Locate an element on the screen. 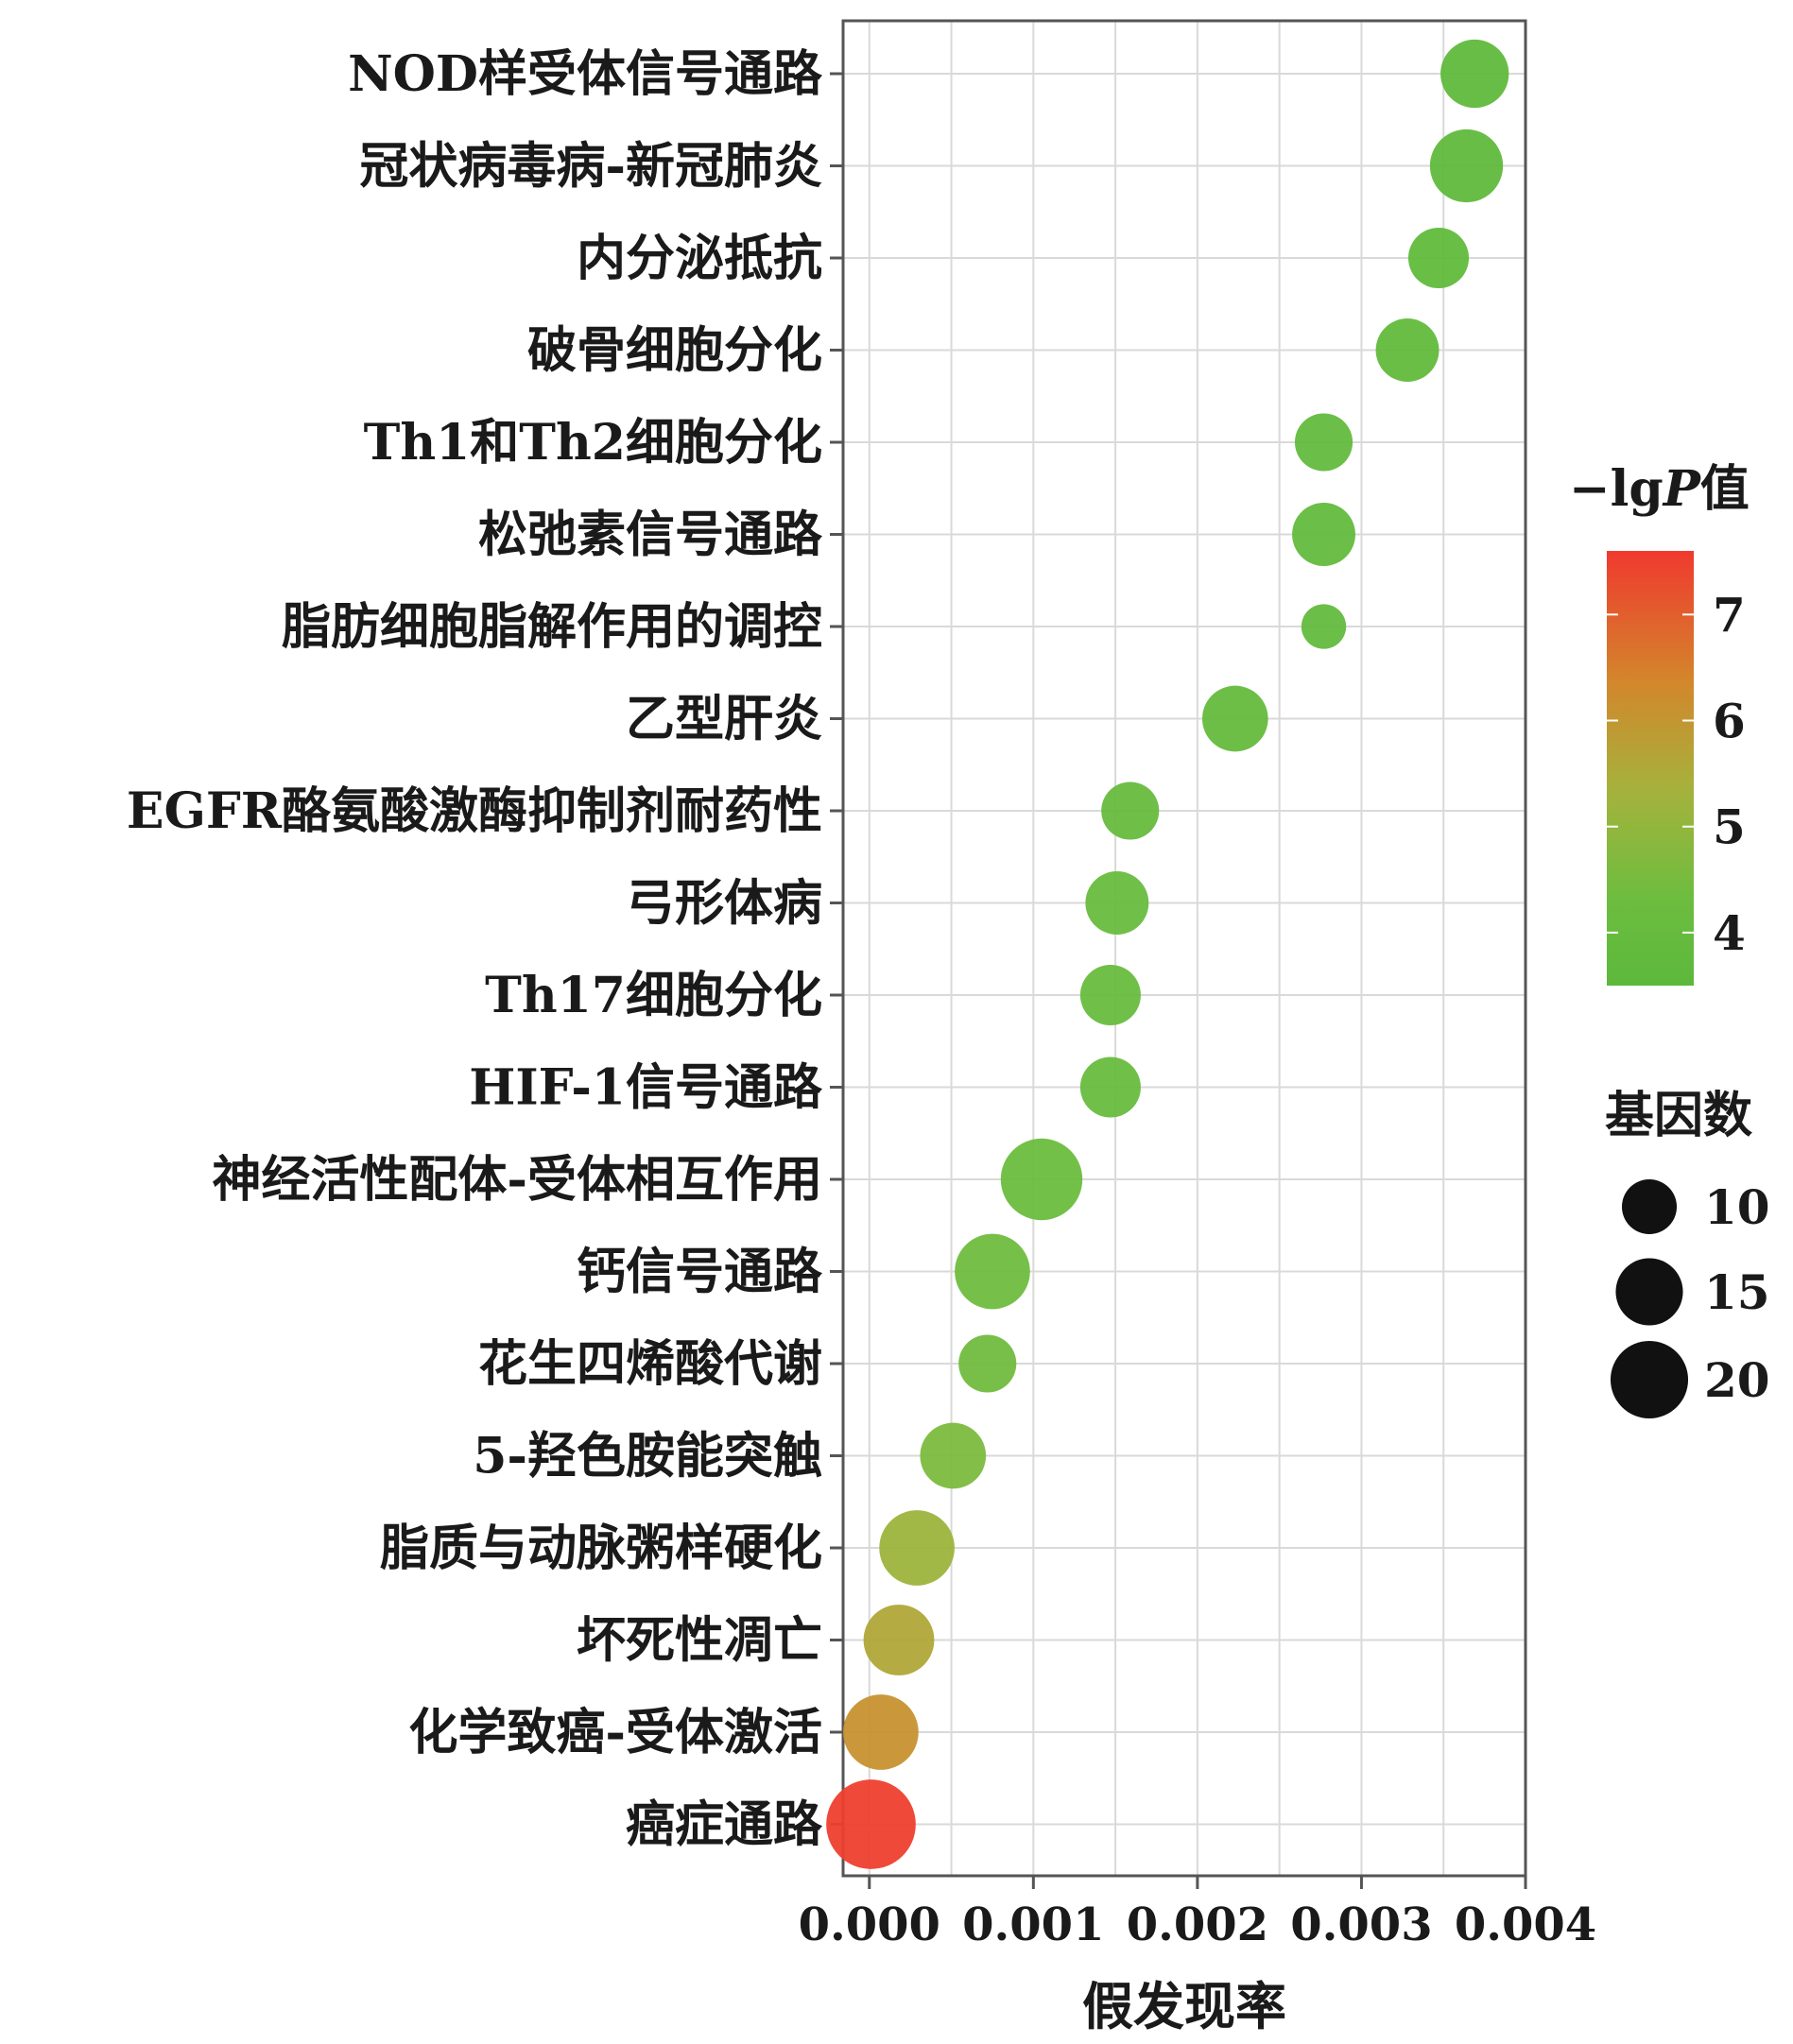  size-legend-title: 基因数 is located at coordinates (1679, 1115).